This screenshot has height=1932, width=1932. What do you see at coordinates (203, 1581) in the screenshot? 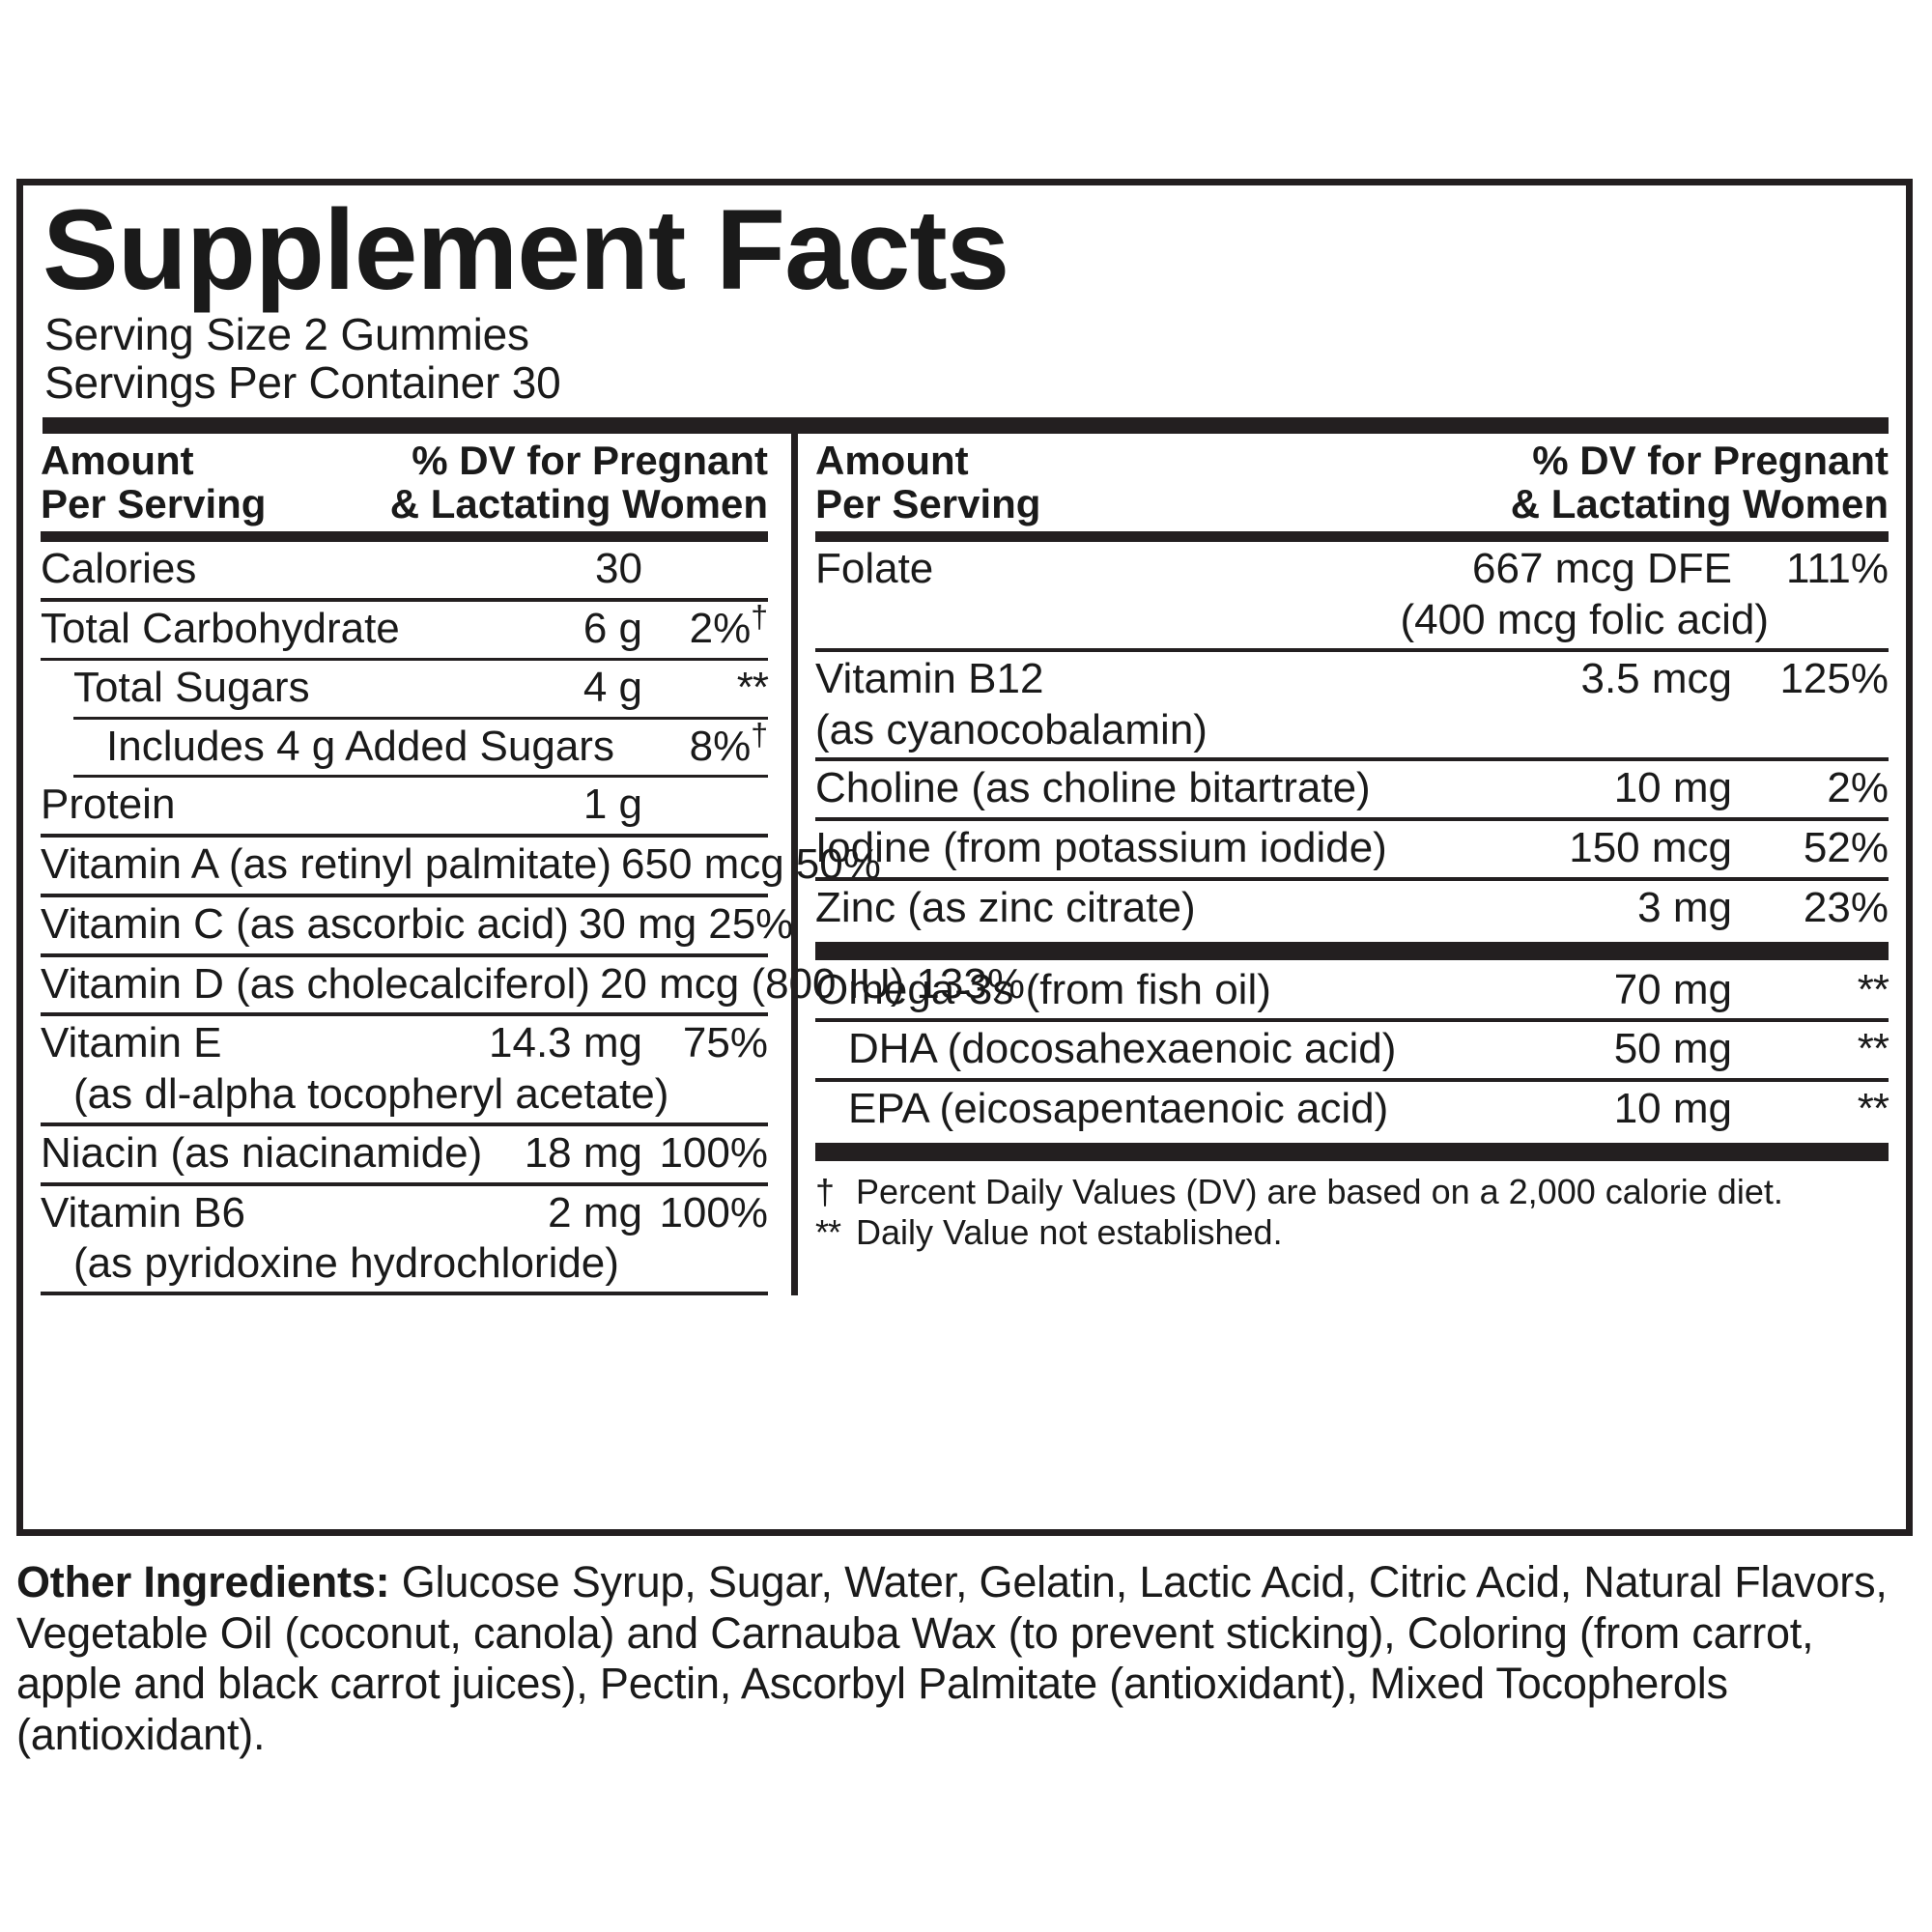
I see `other-ingredients-label: Other Ingredients:` at bounding box center [203, 1581].